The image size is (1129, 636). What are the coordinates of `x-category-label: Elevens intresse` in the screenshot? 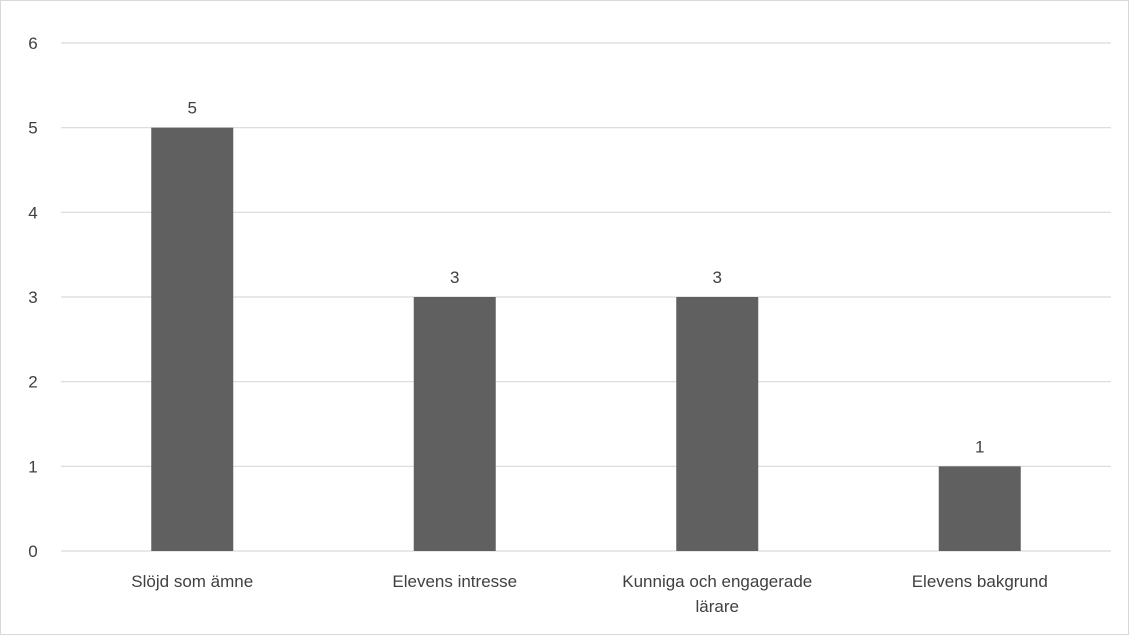 It's located at (454, 581).